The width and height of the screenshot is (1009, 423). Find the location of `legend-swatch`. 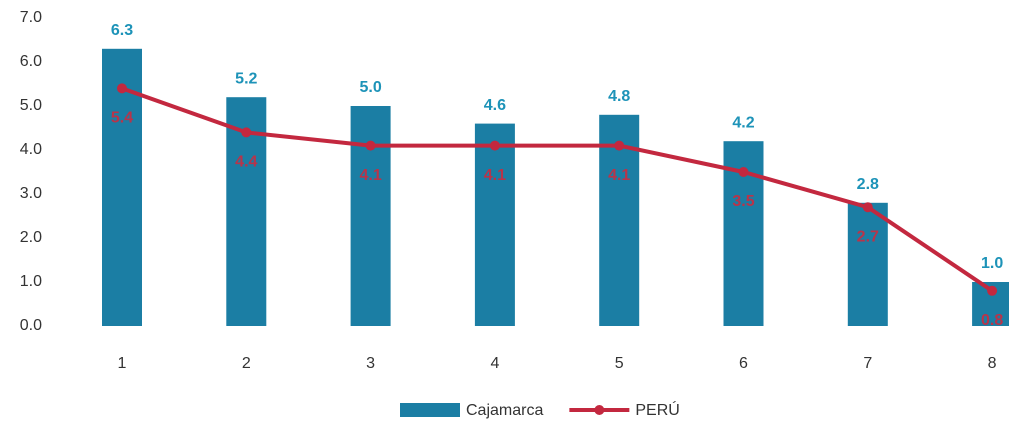

legend-swatch is located at coordinates (430, 410).